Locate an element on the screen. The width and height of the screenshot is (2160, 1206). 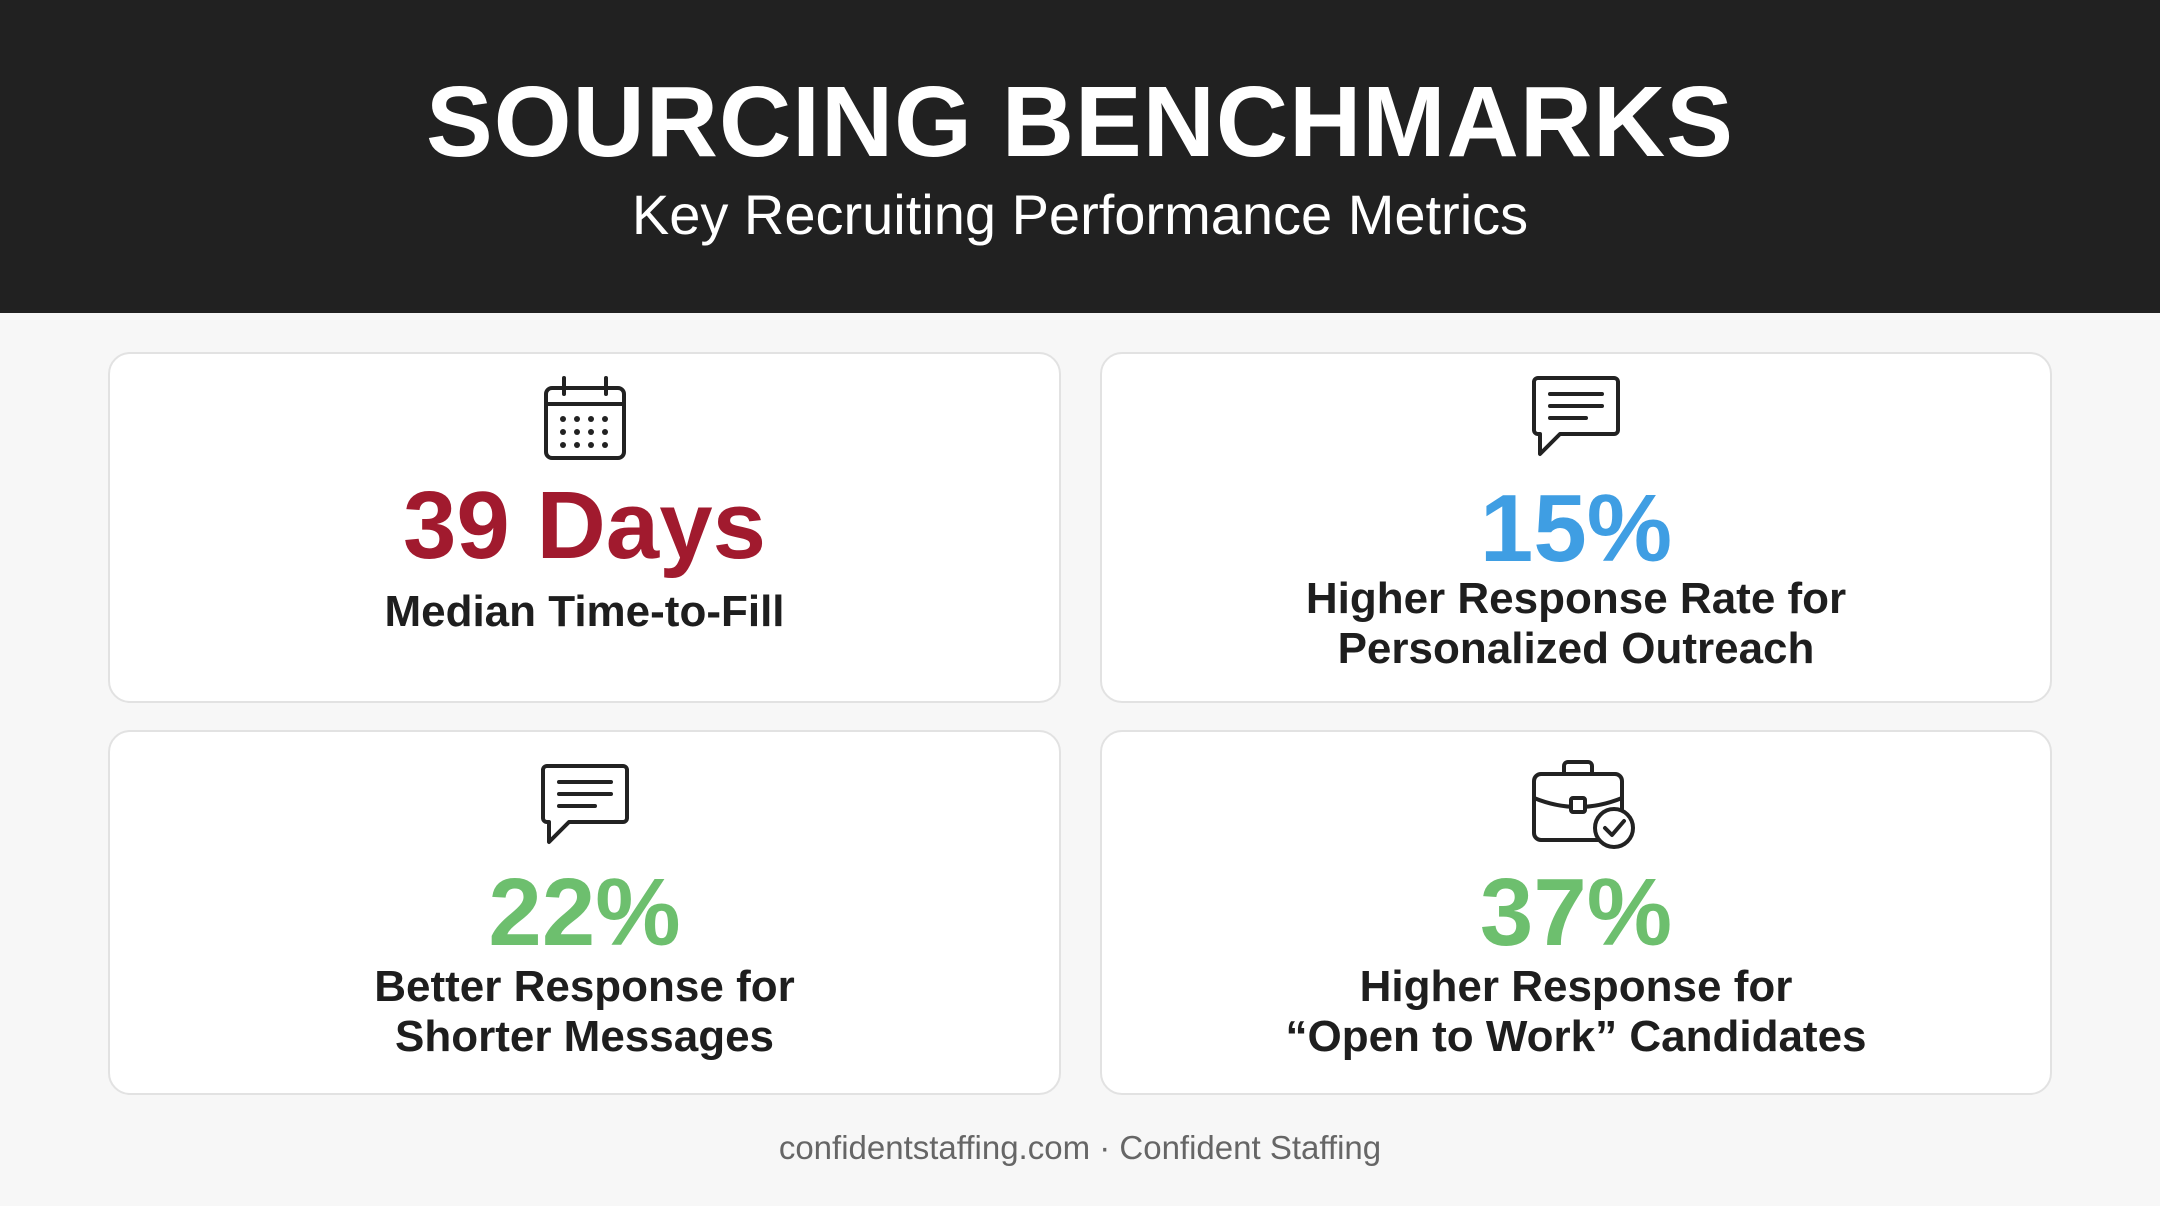
briefcase-check-icon is located at coordinates (1583, 804).